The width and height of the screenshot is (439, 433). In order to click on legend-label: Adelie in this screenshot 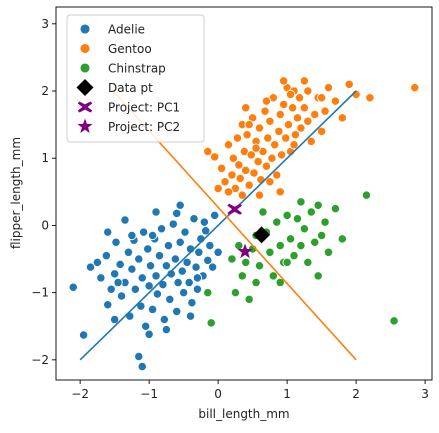, I will do `click(126, 30)`.